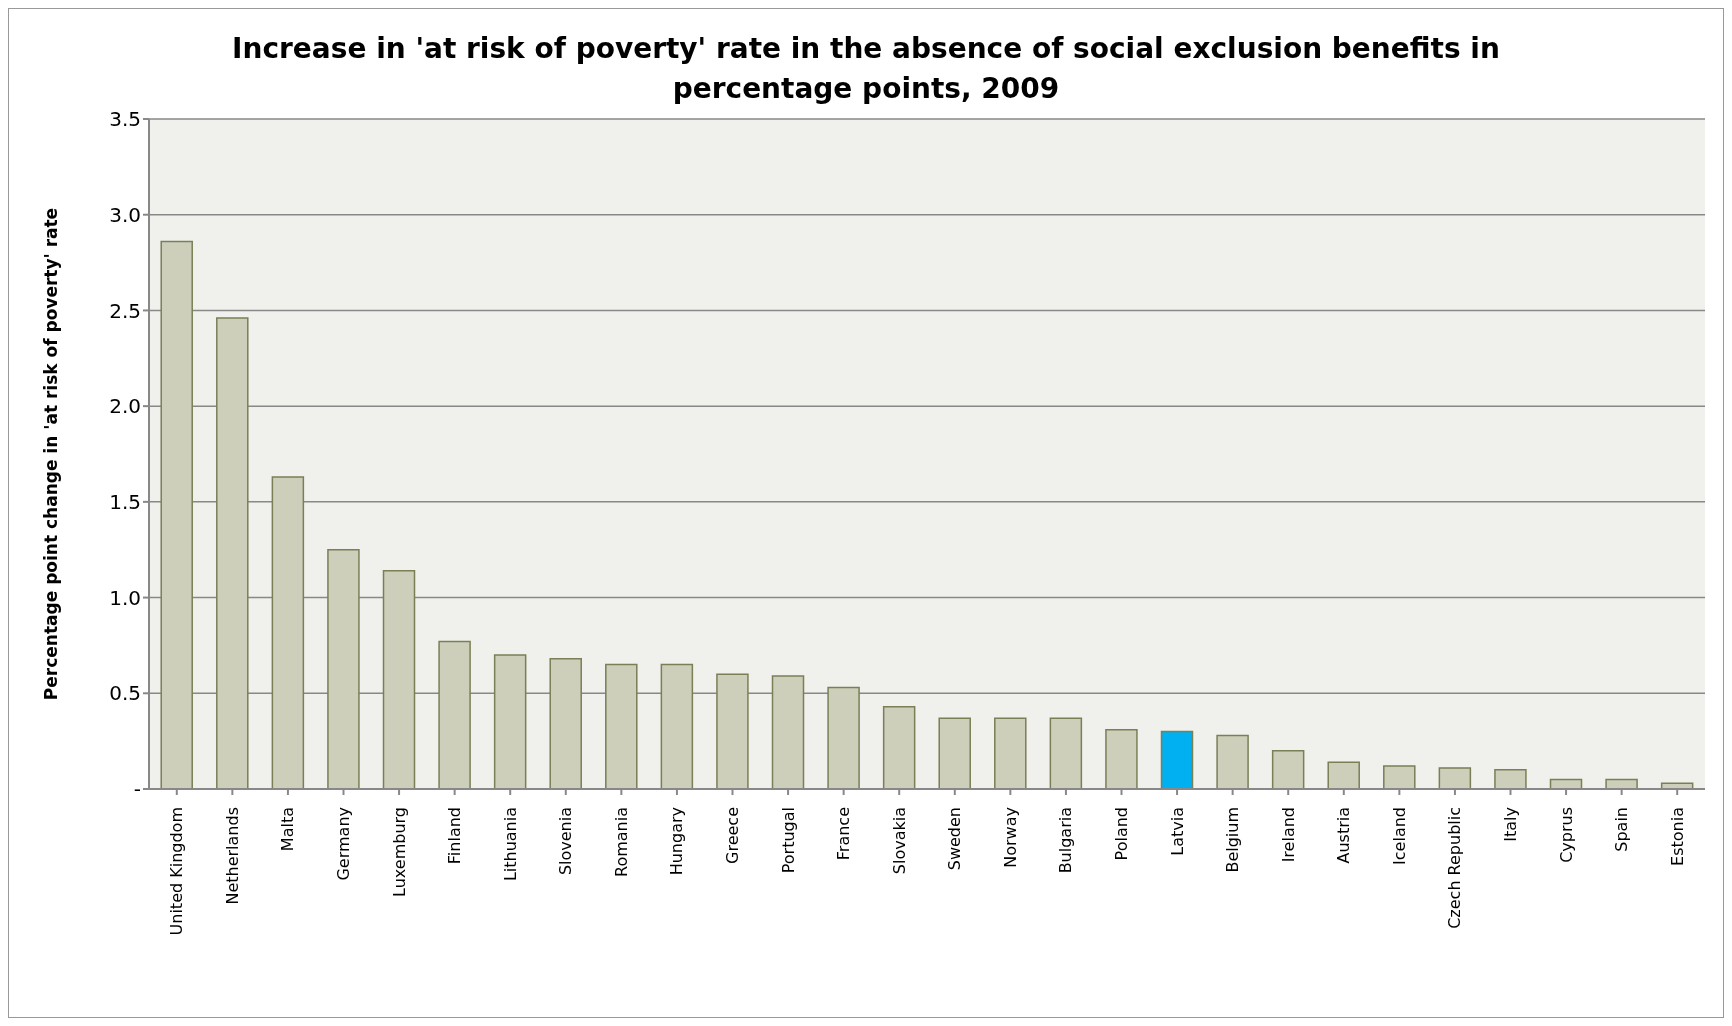  I want to click on x-tick-label: Ireland, so click(1288, 835).